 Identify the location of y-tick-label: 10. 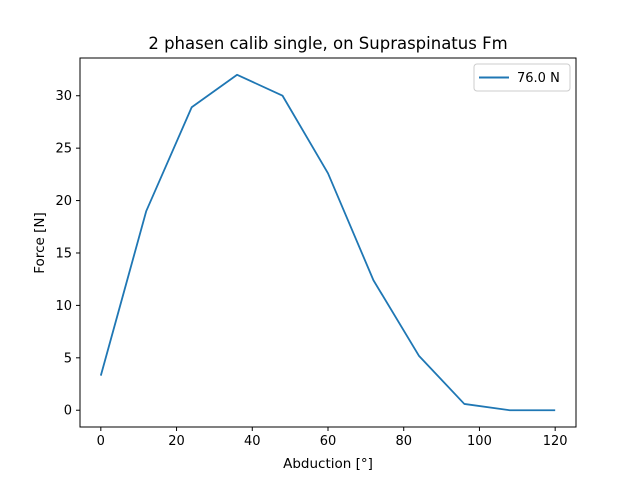
(63, 306).